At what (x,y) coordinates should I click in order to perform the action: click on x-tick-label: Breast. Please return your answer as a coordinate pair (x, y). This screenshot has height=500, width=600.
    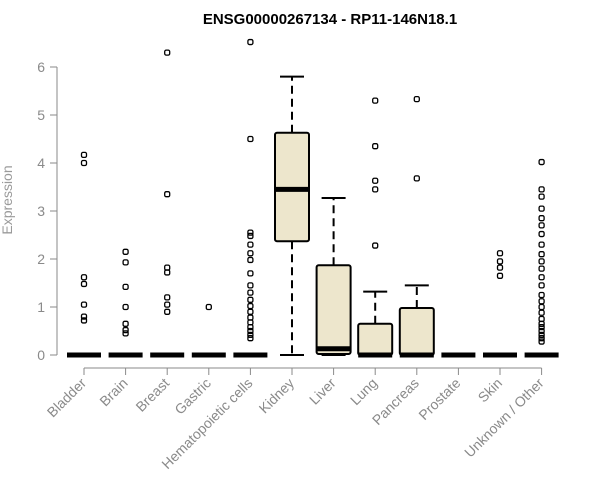
    Looking at the image, I should click on (152, 395).